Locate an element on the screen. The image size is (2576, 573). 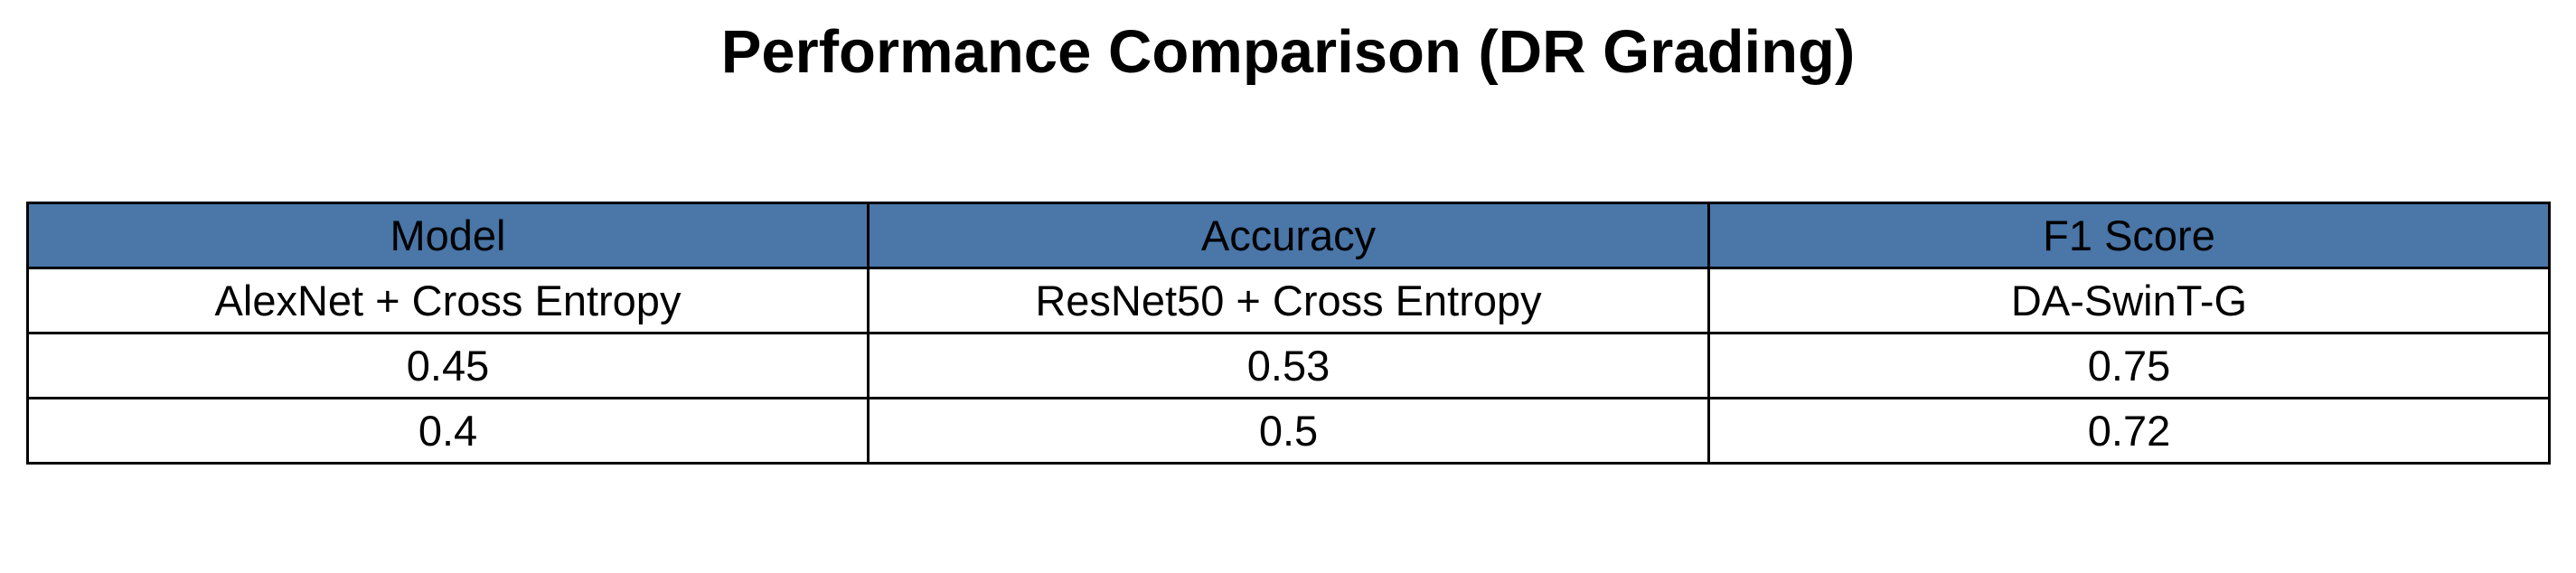
table-cell: 0.45 is located at coordinates (448, 366).